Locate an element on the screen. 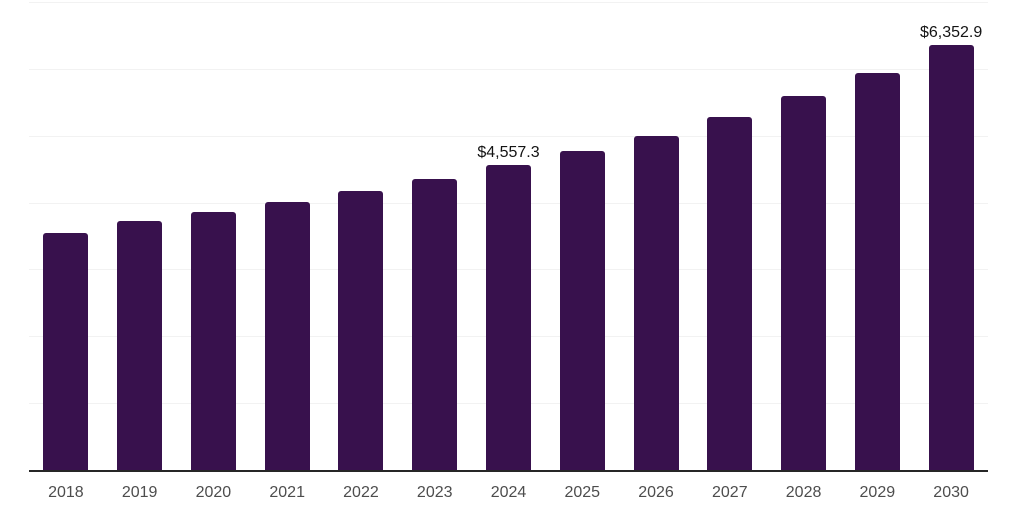  bar-2029 is located at coordinates (877, 271).